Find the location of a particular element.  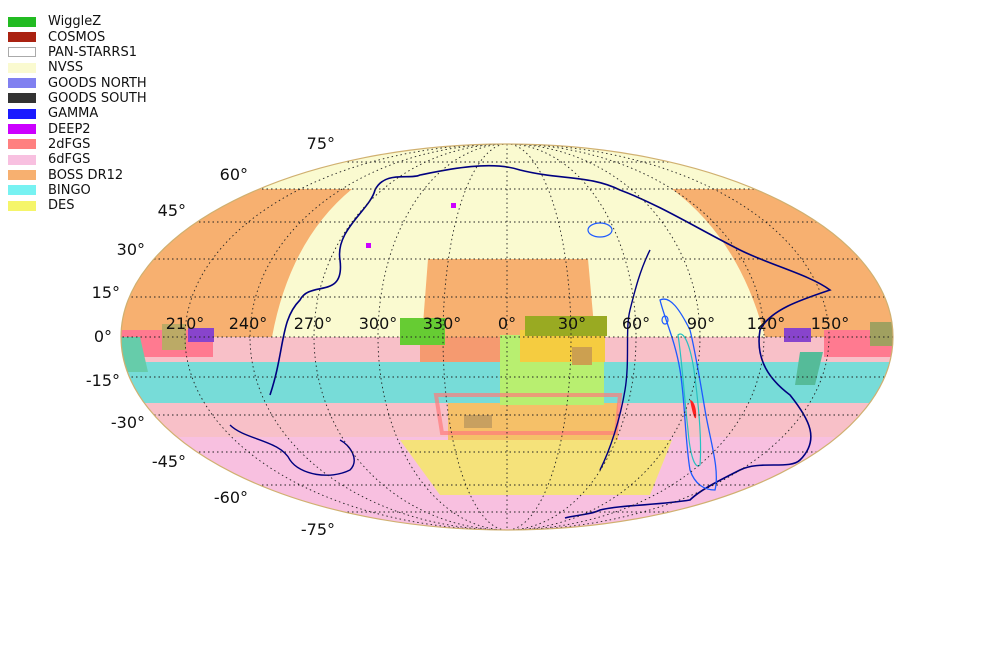

lat-label-75n: 75° is located at coordinates (321, 143).